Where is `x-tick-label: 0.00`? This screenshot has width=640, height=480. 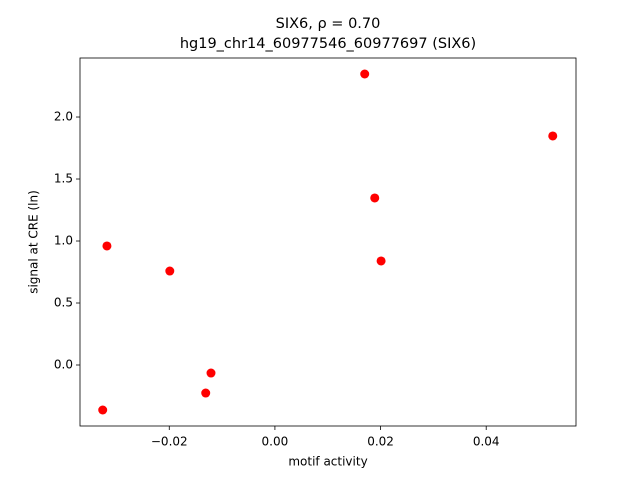 x-tick-label: 0.00 is located at coordinates (275, 442).